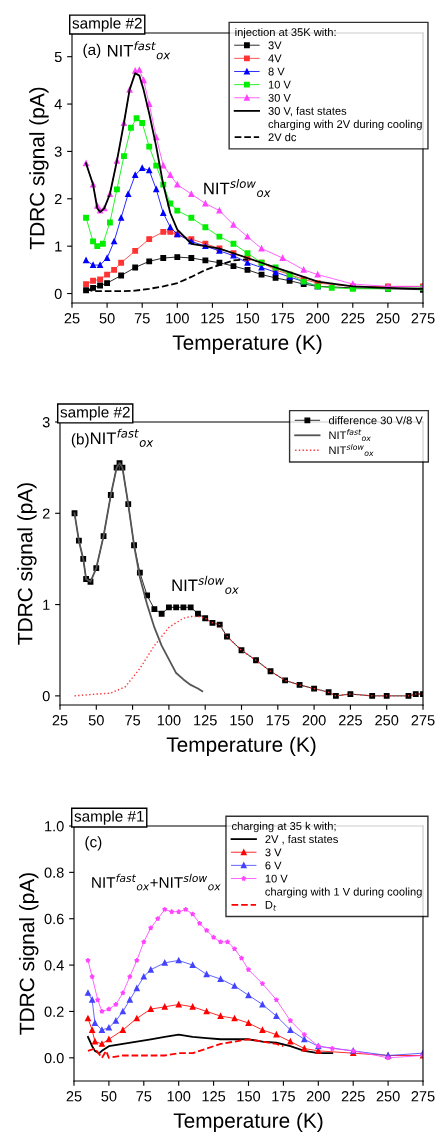 The width and height of the screenshot is (437, 1133). What do you see at coordinates (285, 33) in the screenshot?
I see `legend-title: injection at 35K with:` at bounding box center [285, 33].